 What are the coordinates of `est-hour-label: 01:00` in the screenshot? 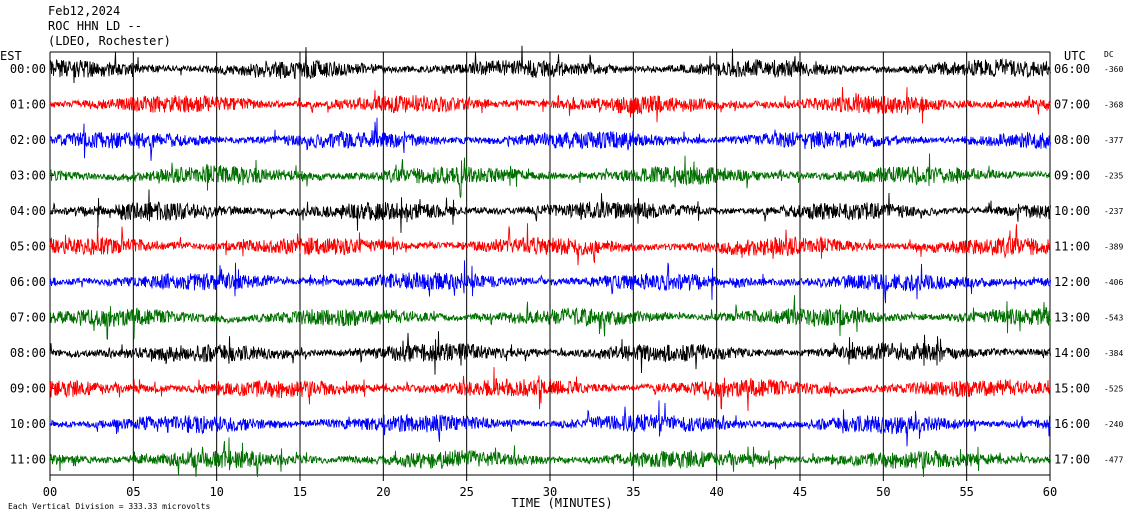 It's located at (28, 105).